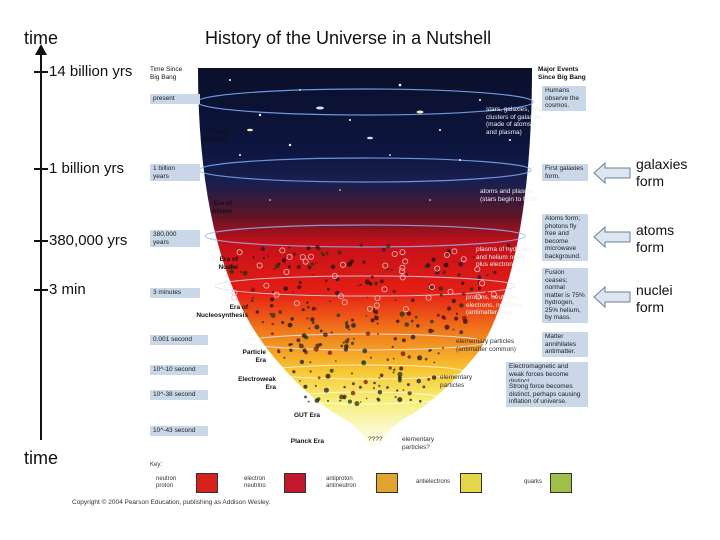 The width and height of the screenshot is (720, 540). What do you see at coordinates (163, 77) in the screenshot?
I see `figure-header-time-line2: Big Bang` at bounding box center [163, 77].